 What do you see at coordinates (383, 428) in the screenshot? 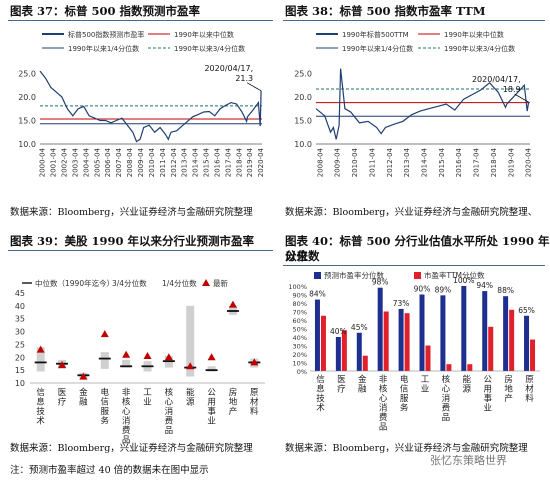
I see `p40-category-label-3-5: 品` at bounding box center [383, 428].